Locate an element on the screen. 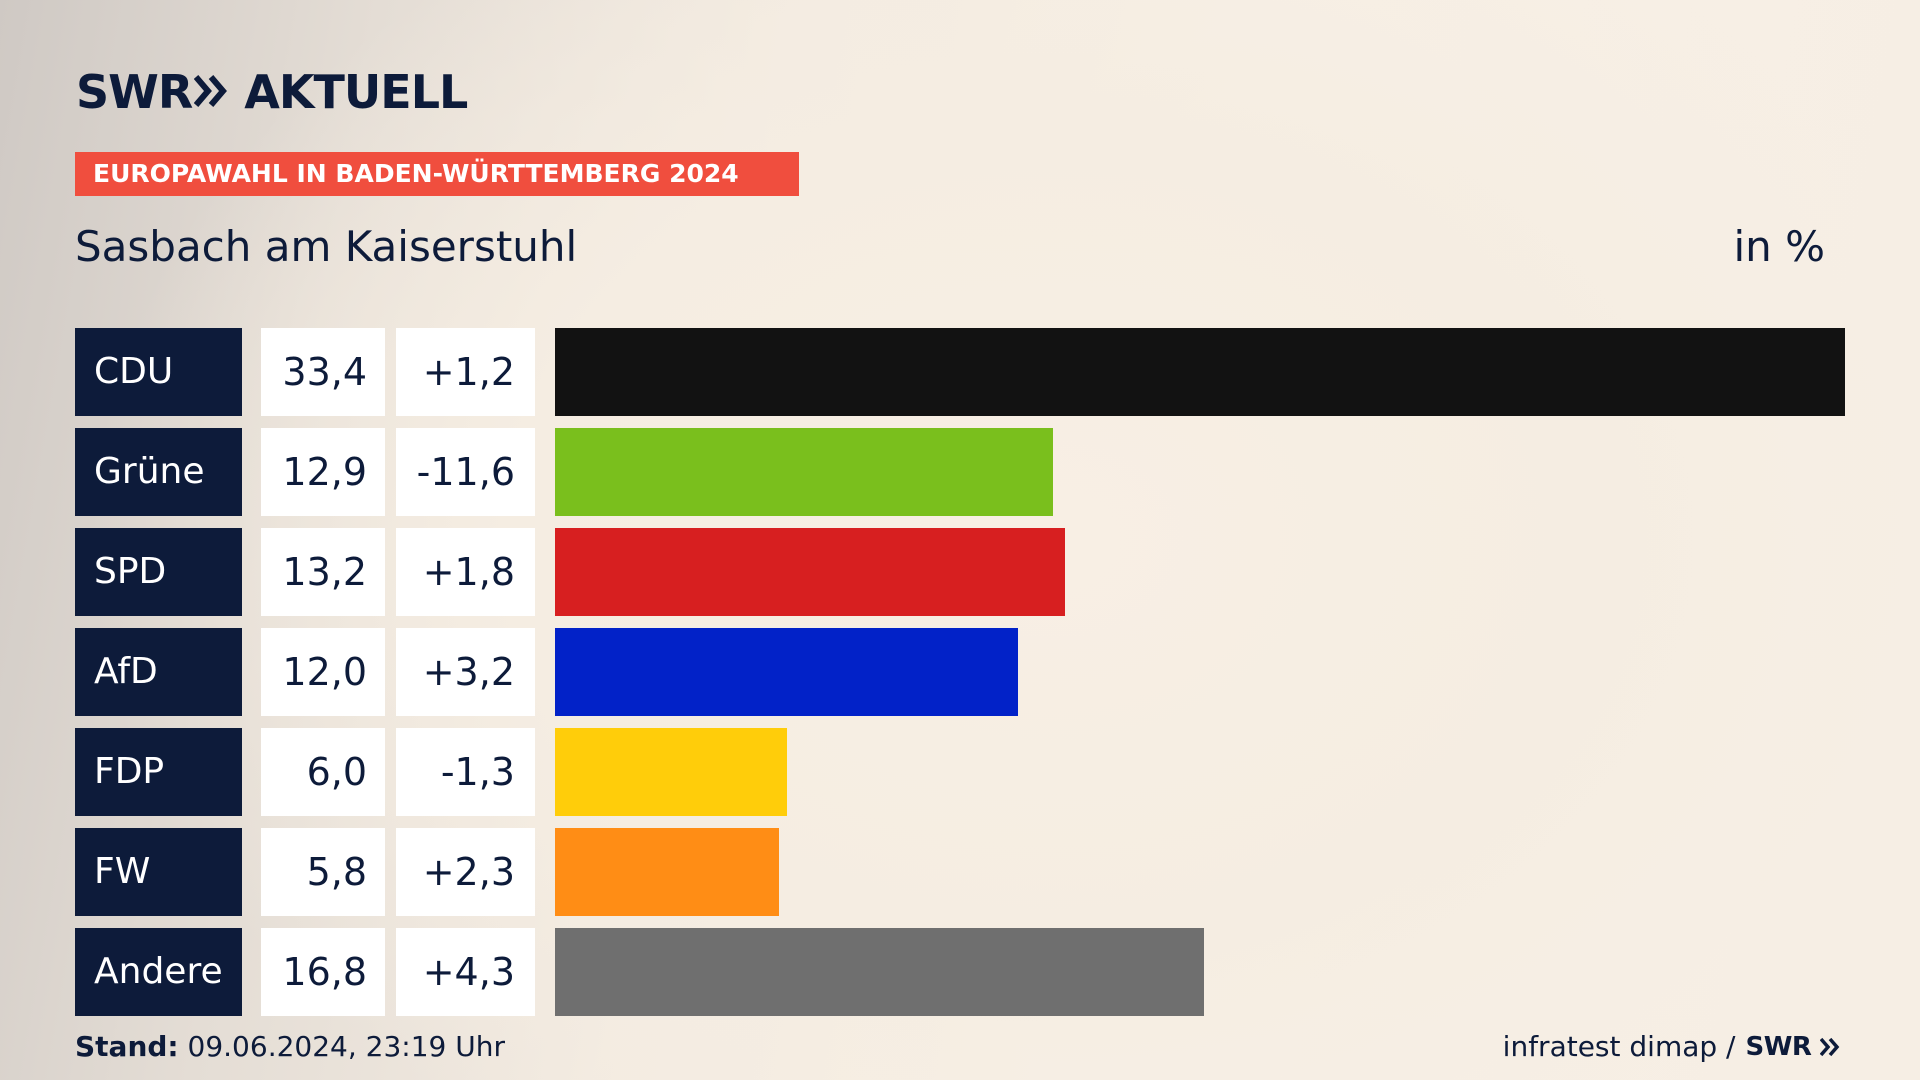 The image size is (1920, 1080). result-row: CDU 33,4 +1,2 is located at coordinates (960, 372).